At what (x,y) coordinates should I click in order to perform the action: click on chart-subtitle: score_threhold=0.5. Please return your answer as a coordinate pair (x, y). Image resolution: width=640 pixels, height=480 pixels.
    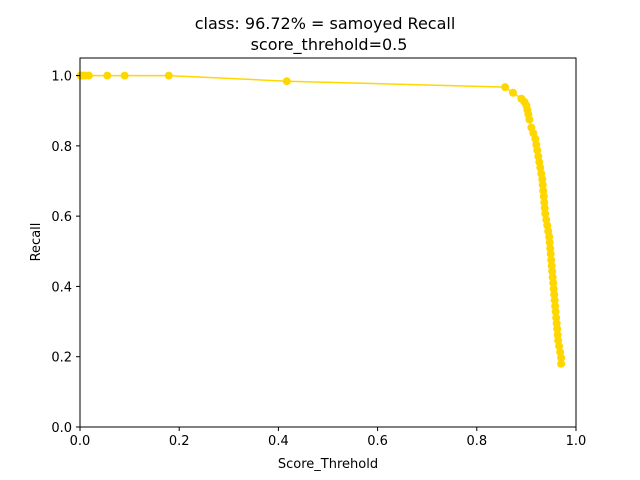
    Looking at the image, I should click on (329, 45).